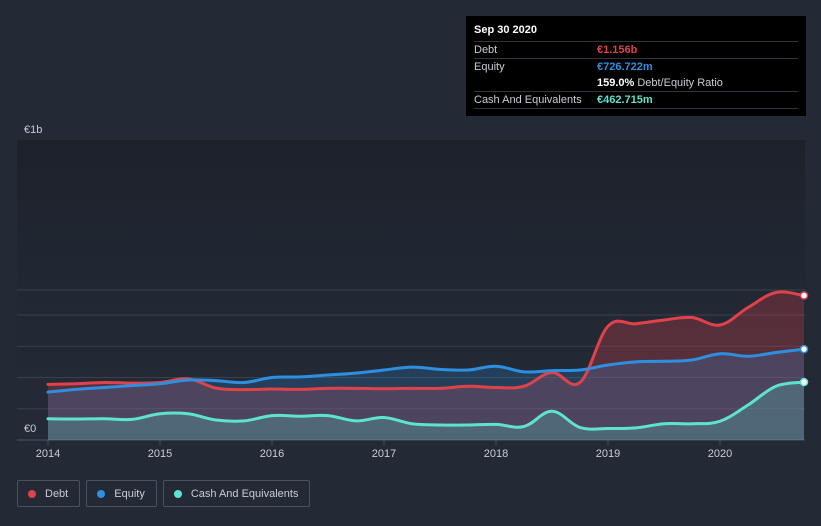 Image resolution: width=821 pixels, height=526 pixels. I want to click on x-tick-label: 2018, so click(496, 454).